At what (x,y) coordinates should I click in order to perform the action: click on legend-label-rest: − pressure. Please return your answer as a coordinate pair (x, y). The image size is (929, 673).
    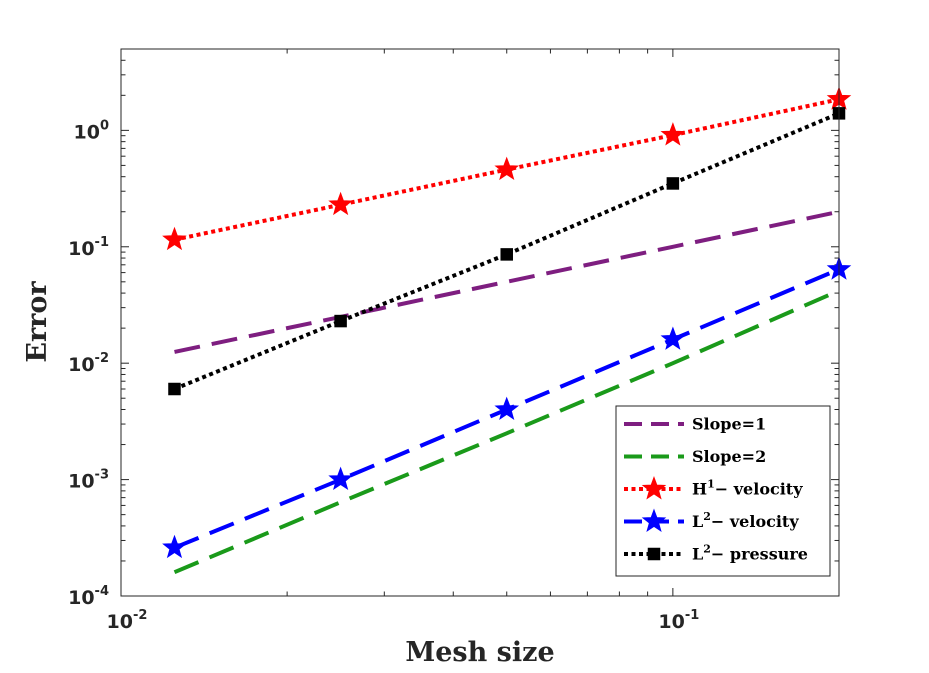
    Looking at the image, I should click on (759, 554).